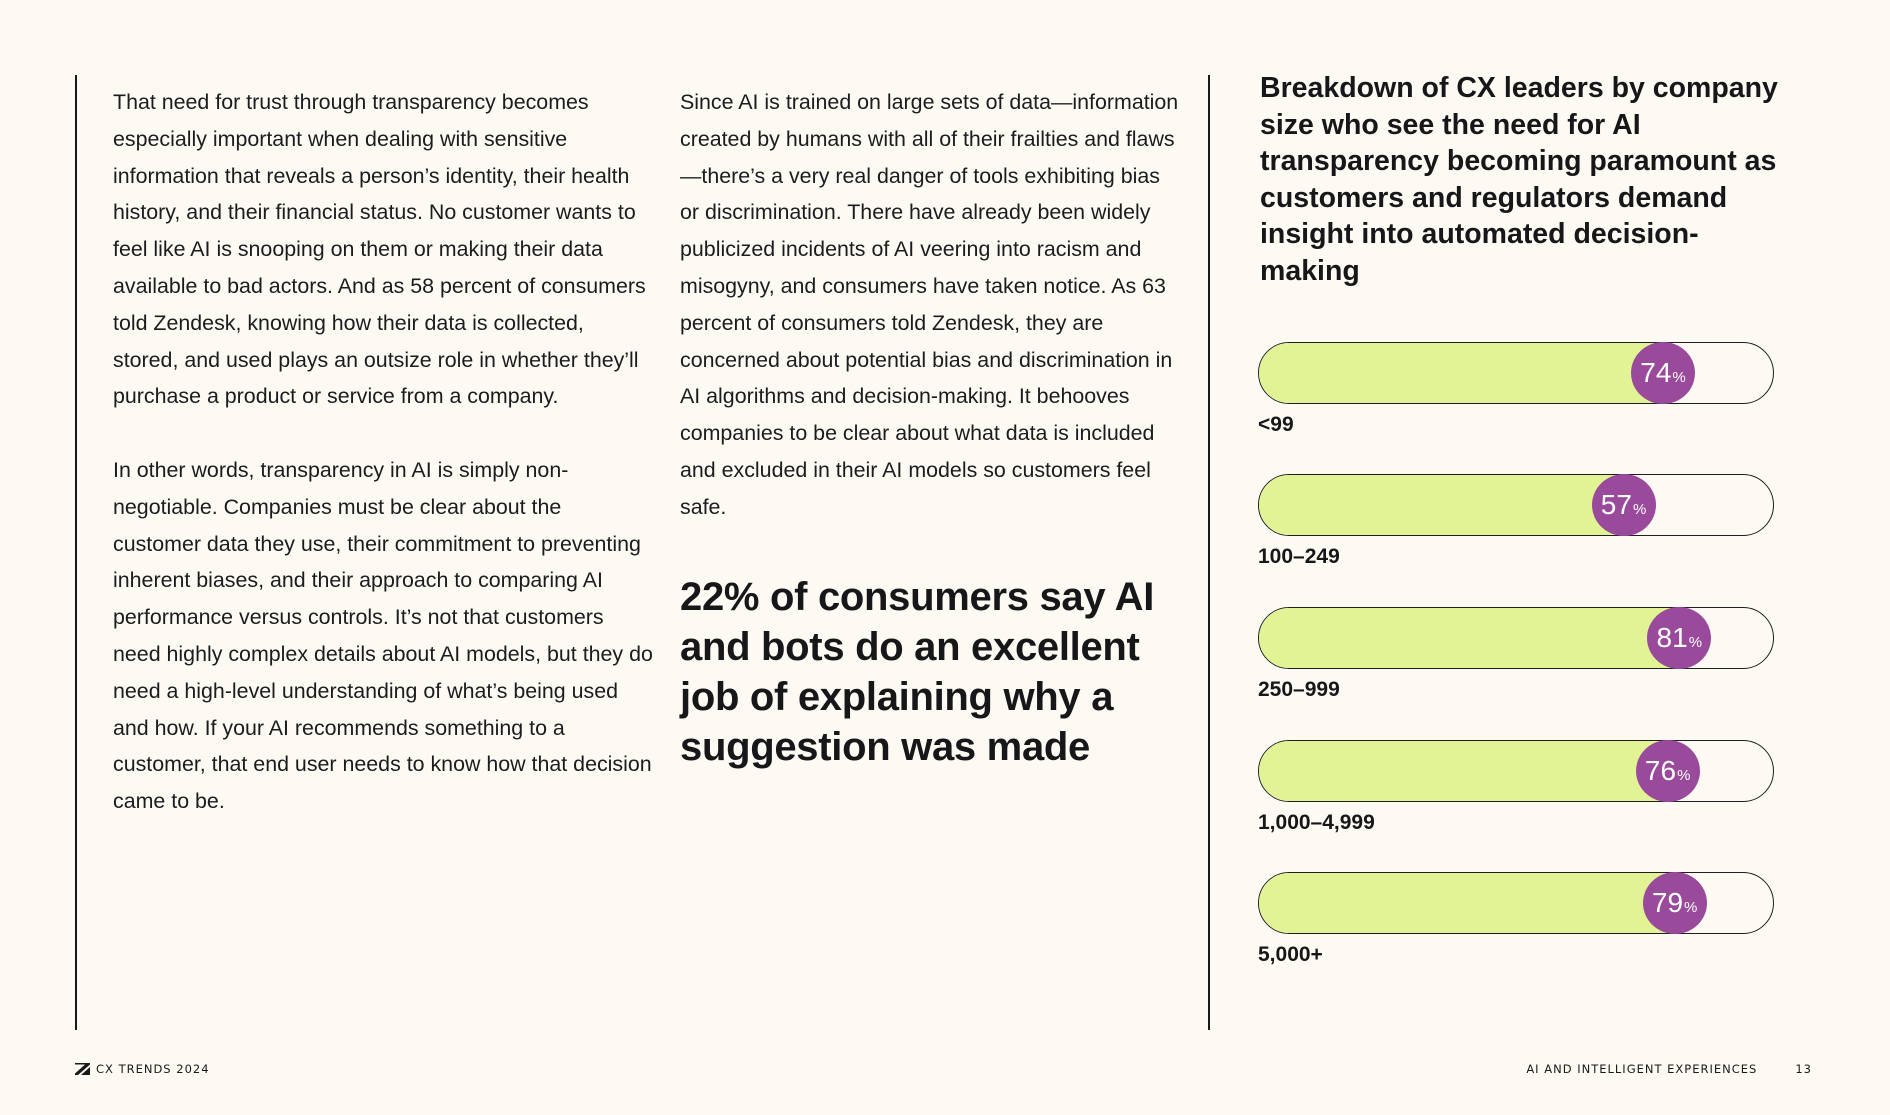  I want to click on bar-track: 81%, so click(1516, 637).